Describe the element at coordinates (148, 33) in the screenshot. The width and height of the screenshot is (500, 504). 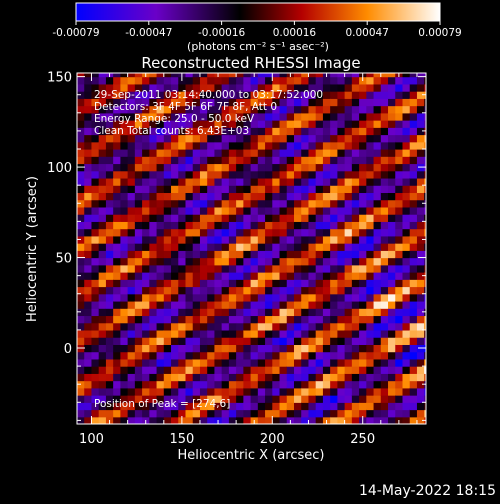
I see `colorbar-tick-label: -0.00047` at that location.